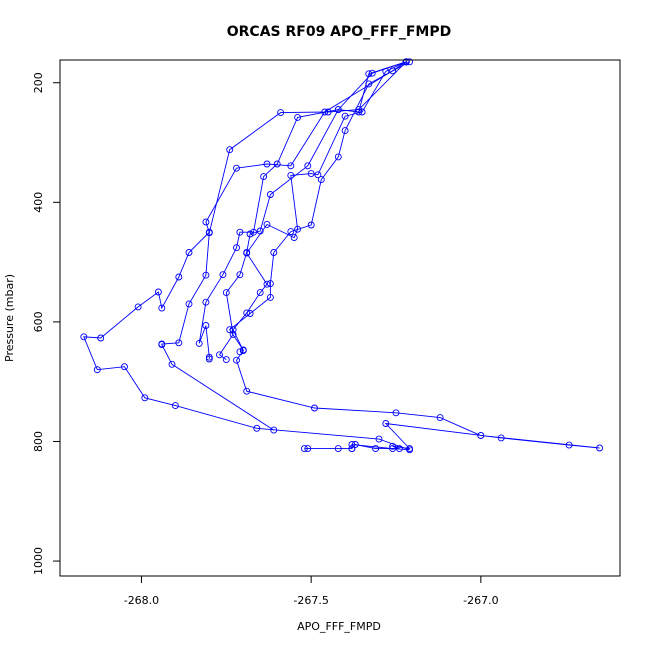  What do you see at coordinates (9, 318) in the screenshot?
I see `y-axis-label: Pressure (mbar)` at bounding box center [9, 318].